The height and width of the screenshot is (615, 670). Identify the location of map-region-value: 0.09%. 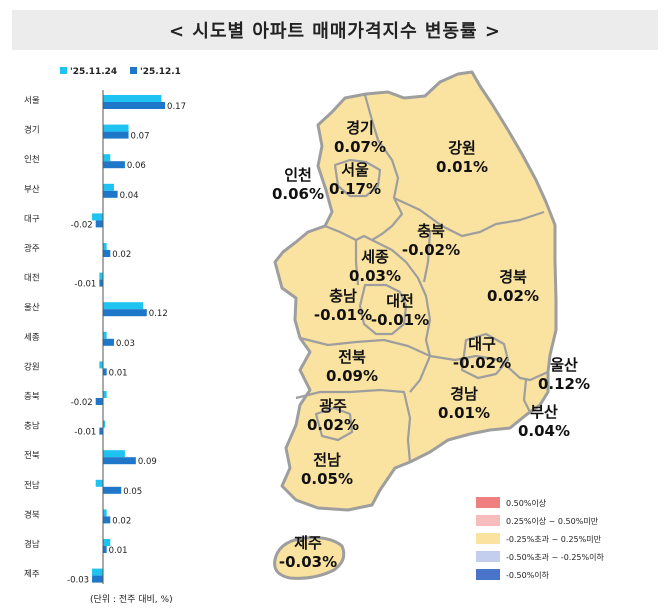
(352, 376).